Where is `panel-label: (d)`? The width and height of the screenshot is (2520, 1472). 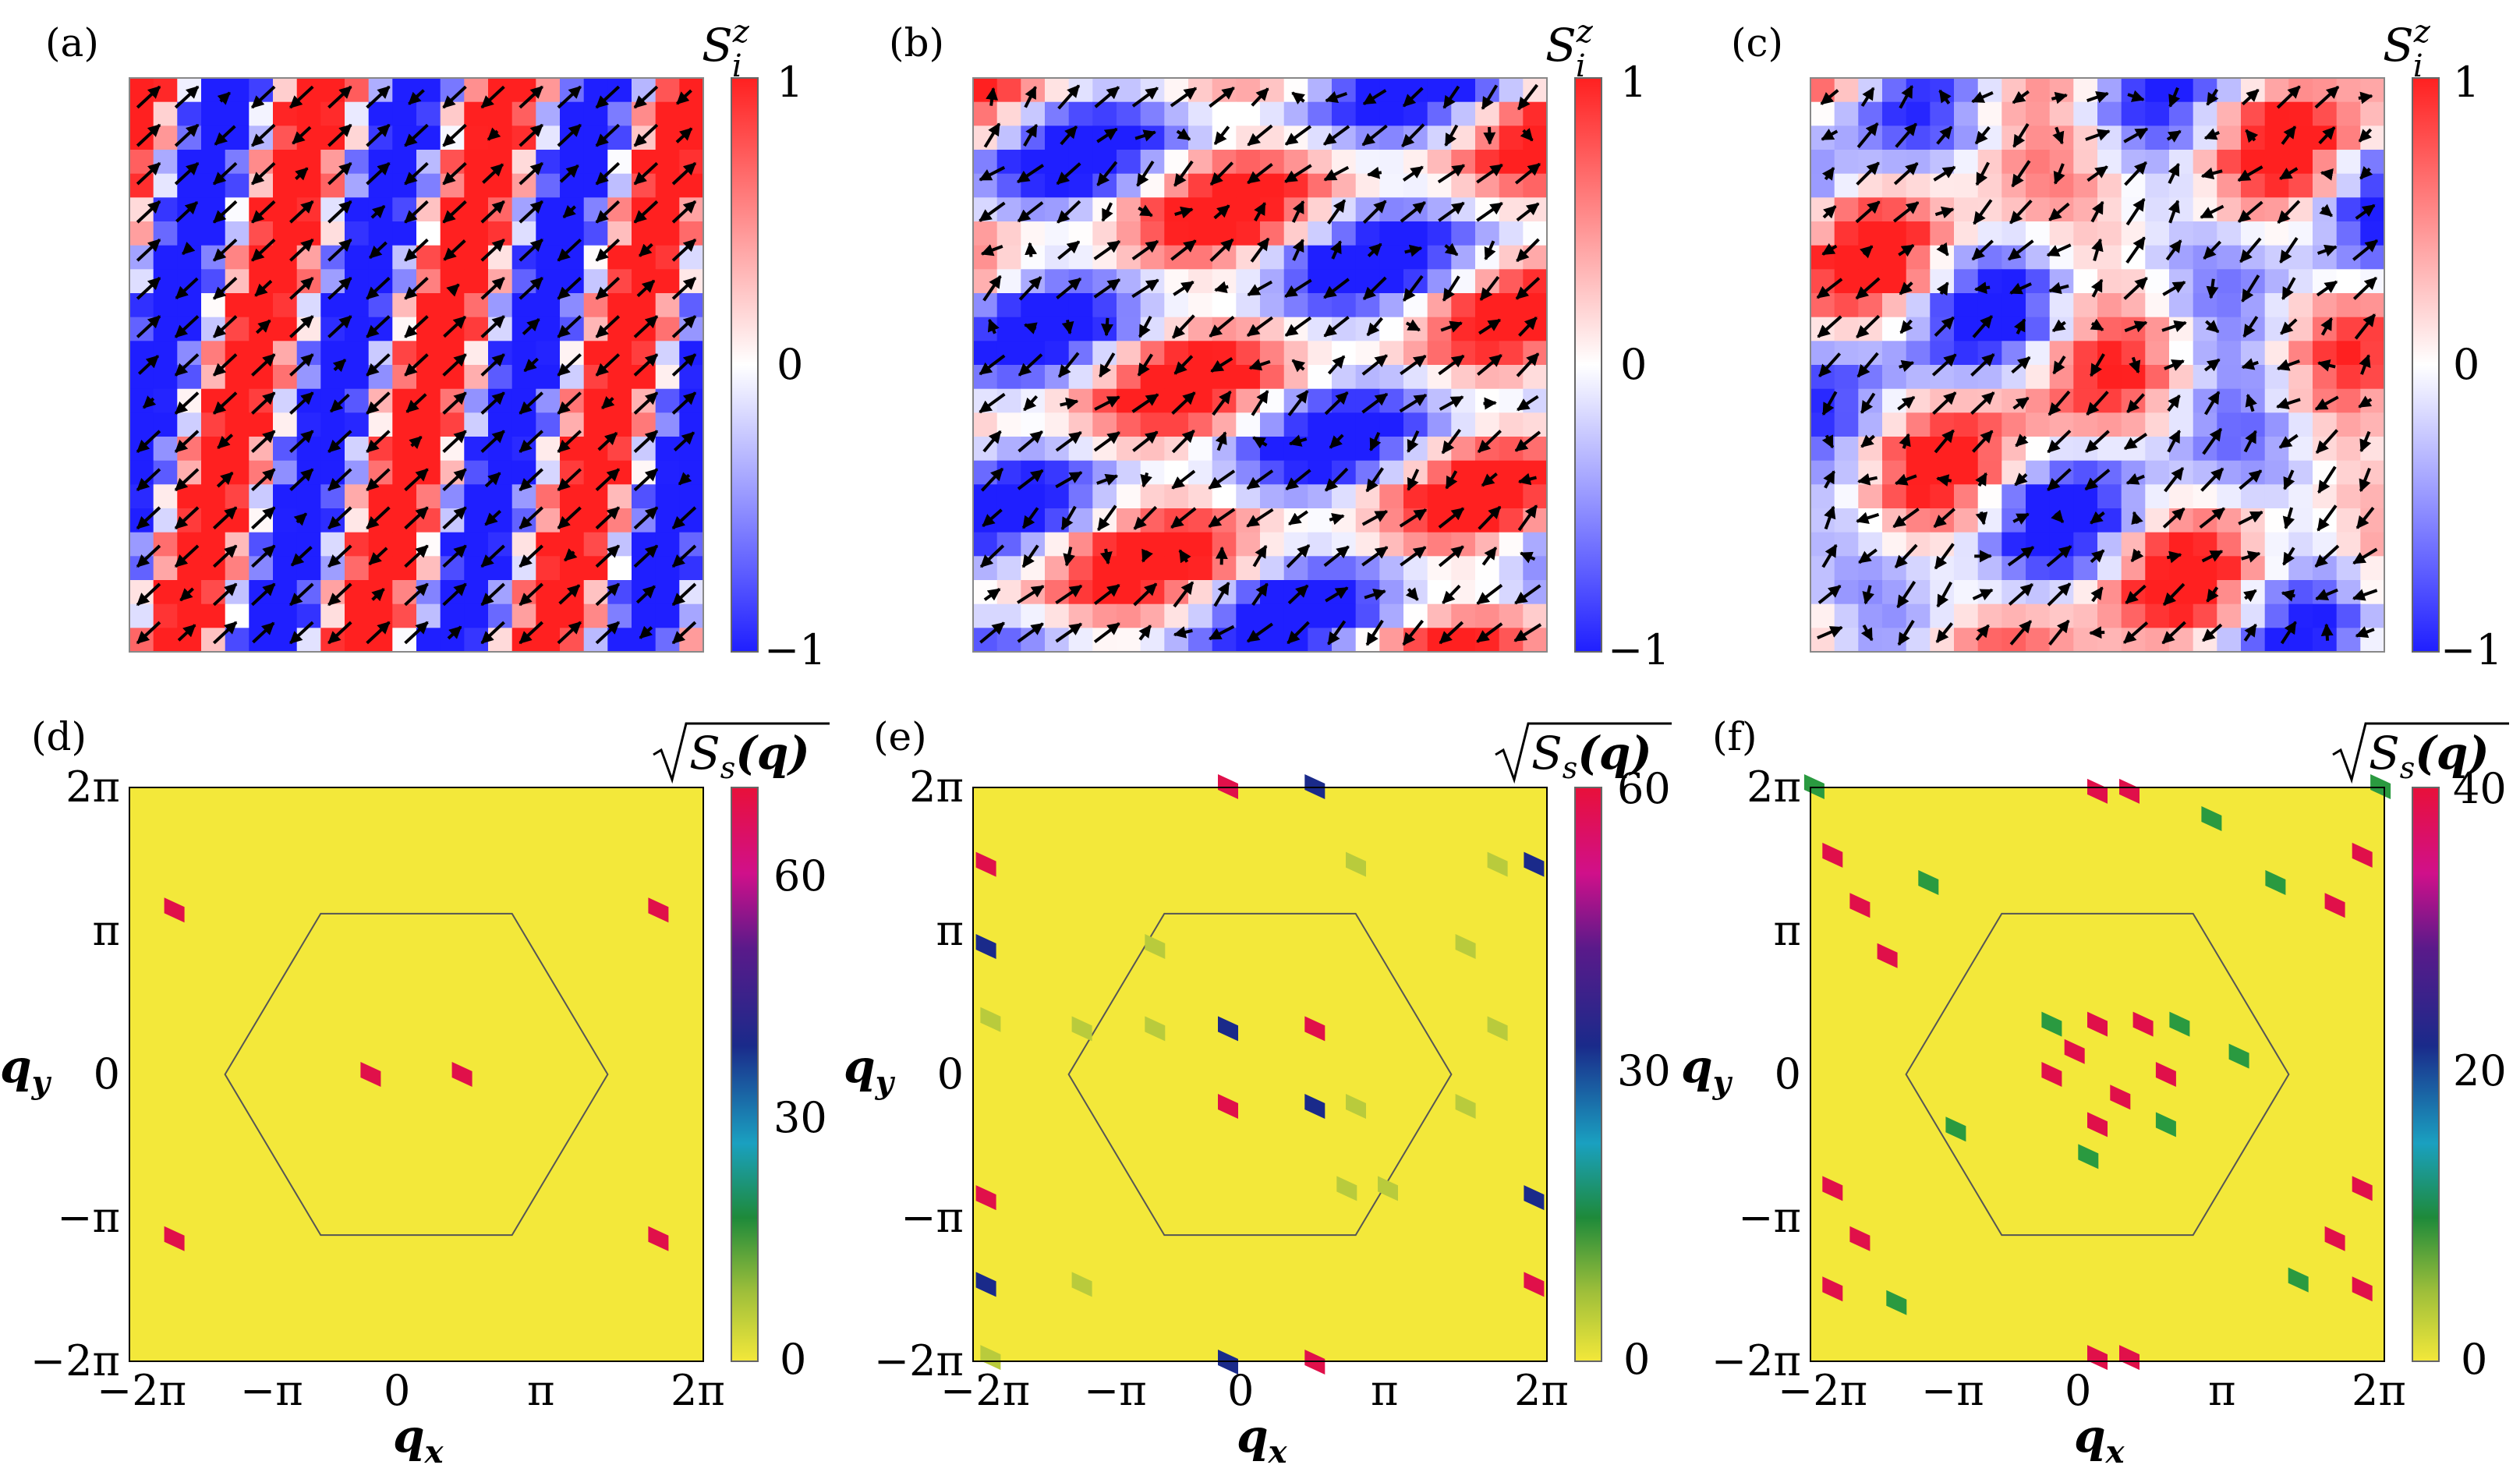
panel-label: (d) is located at coordinates (59, 736).